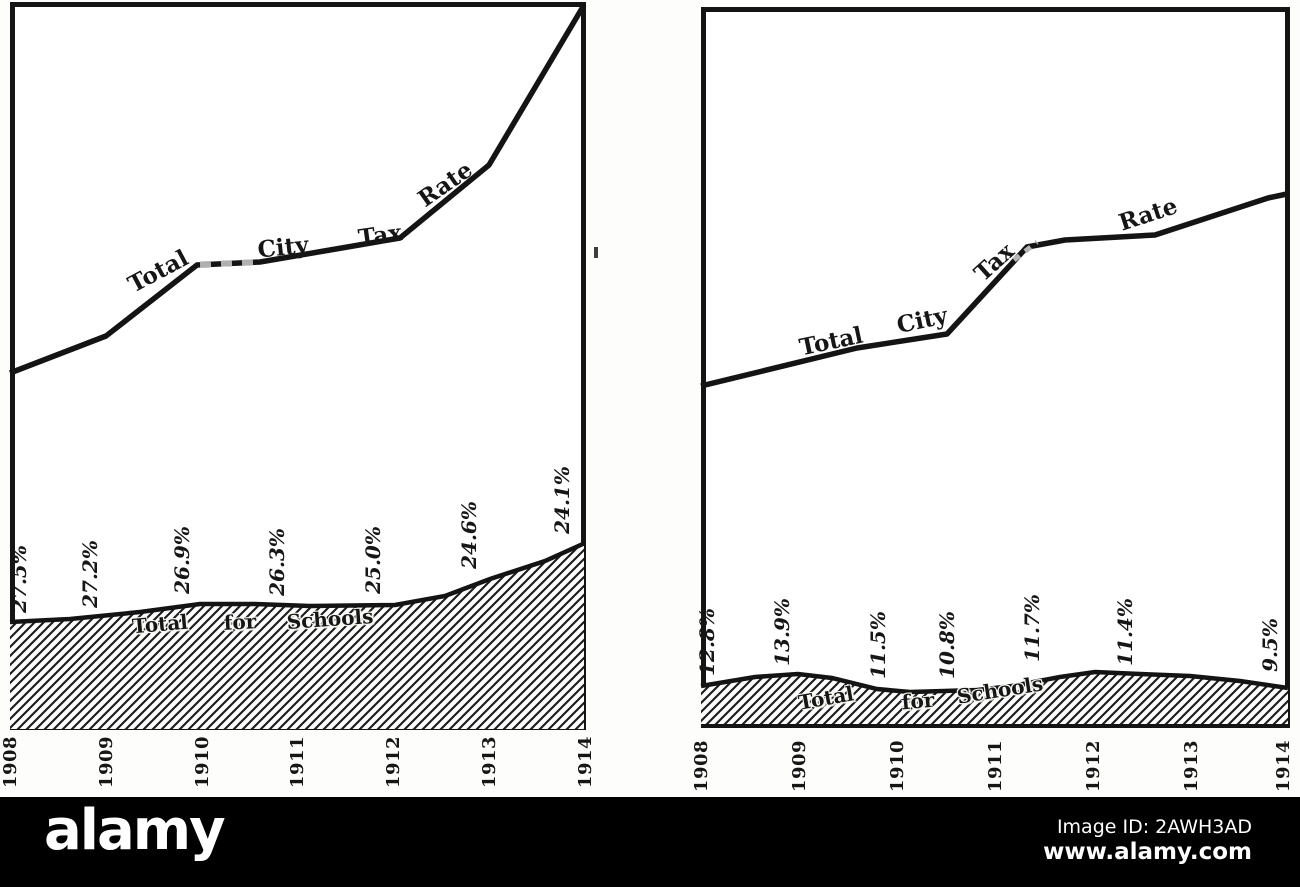  Describe the element at coordinates (1191, 766) in the screenshot. I see `right-year-1913: 1913` at that location.